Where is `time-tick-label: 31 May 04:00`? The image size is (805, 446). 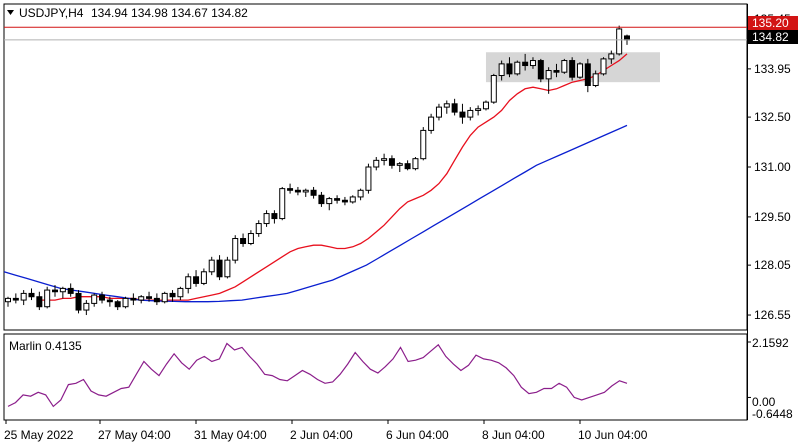 time-tick-label: 31 May 04:00 is located at coordinates (230, 435).